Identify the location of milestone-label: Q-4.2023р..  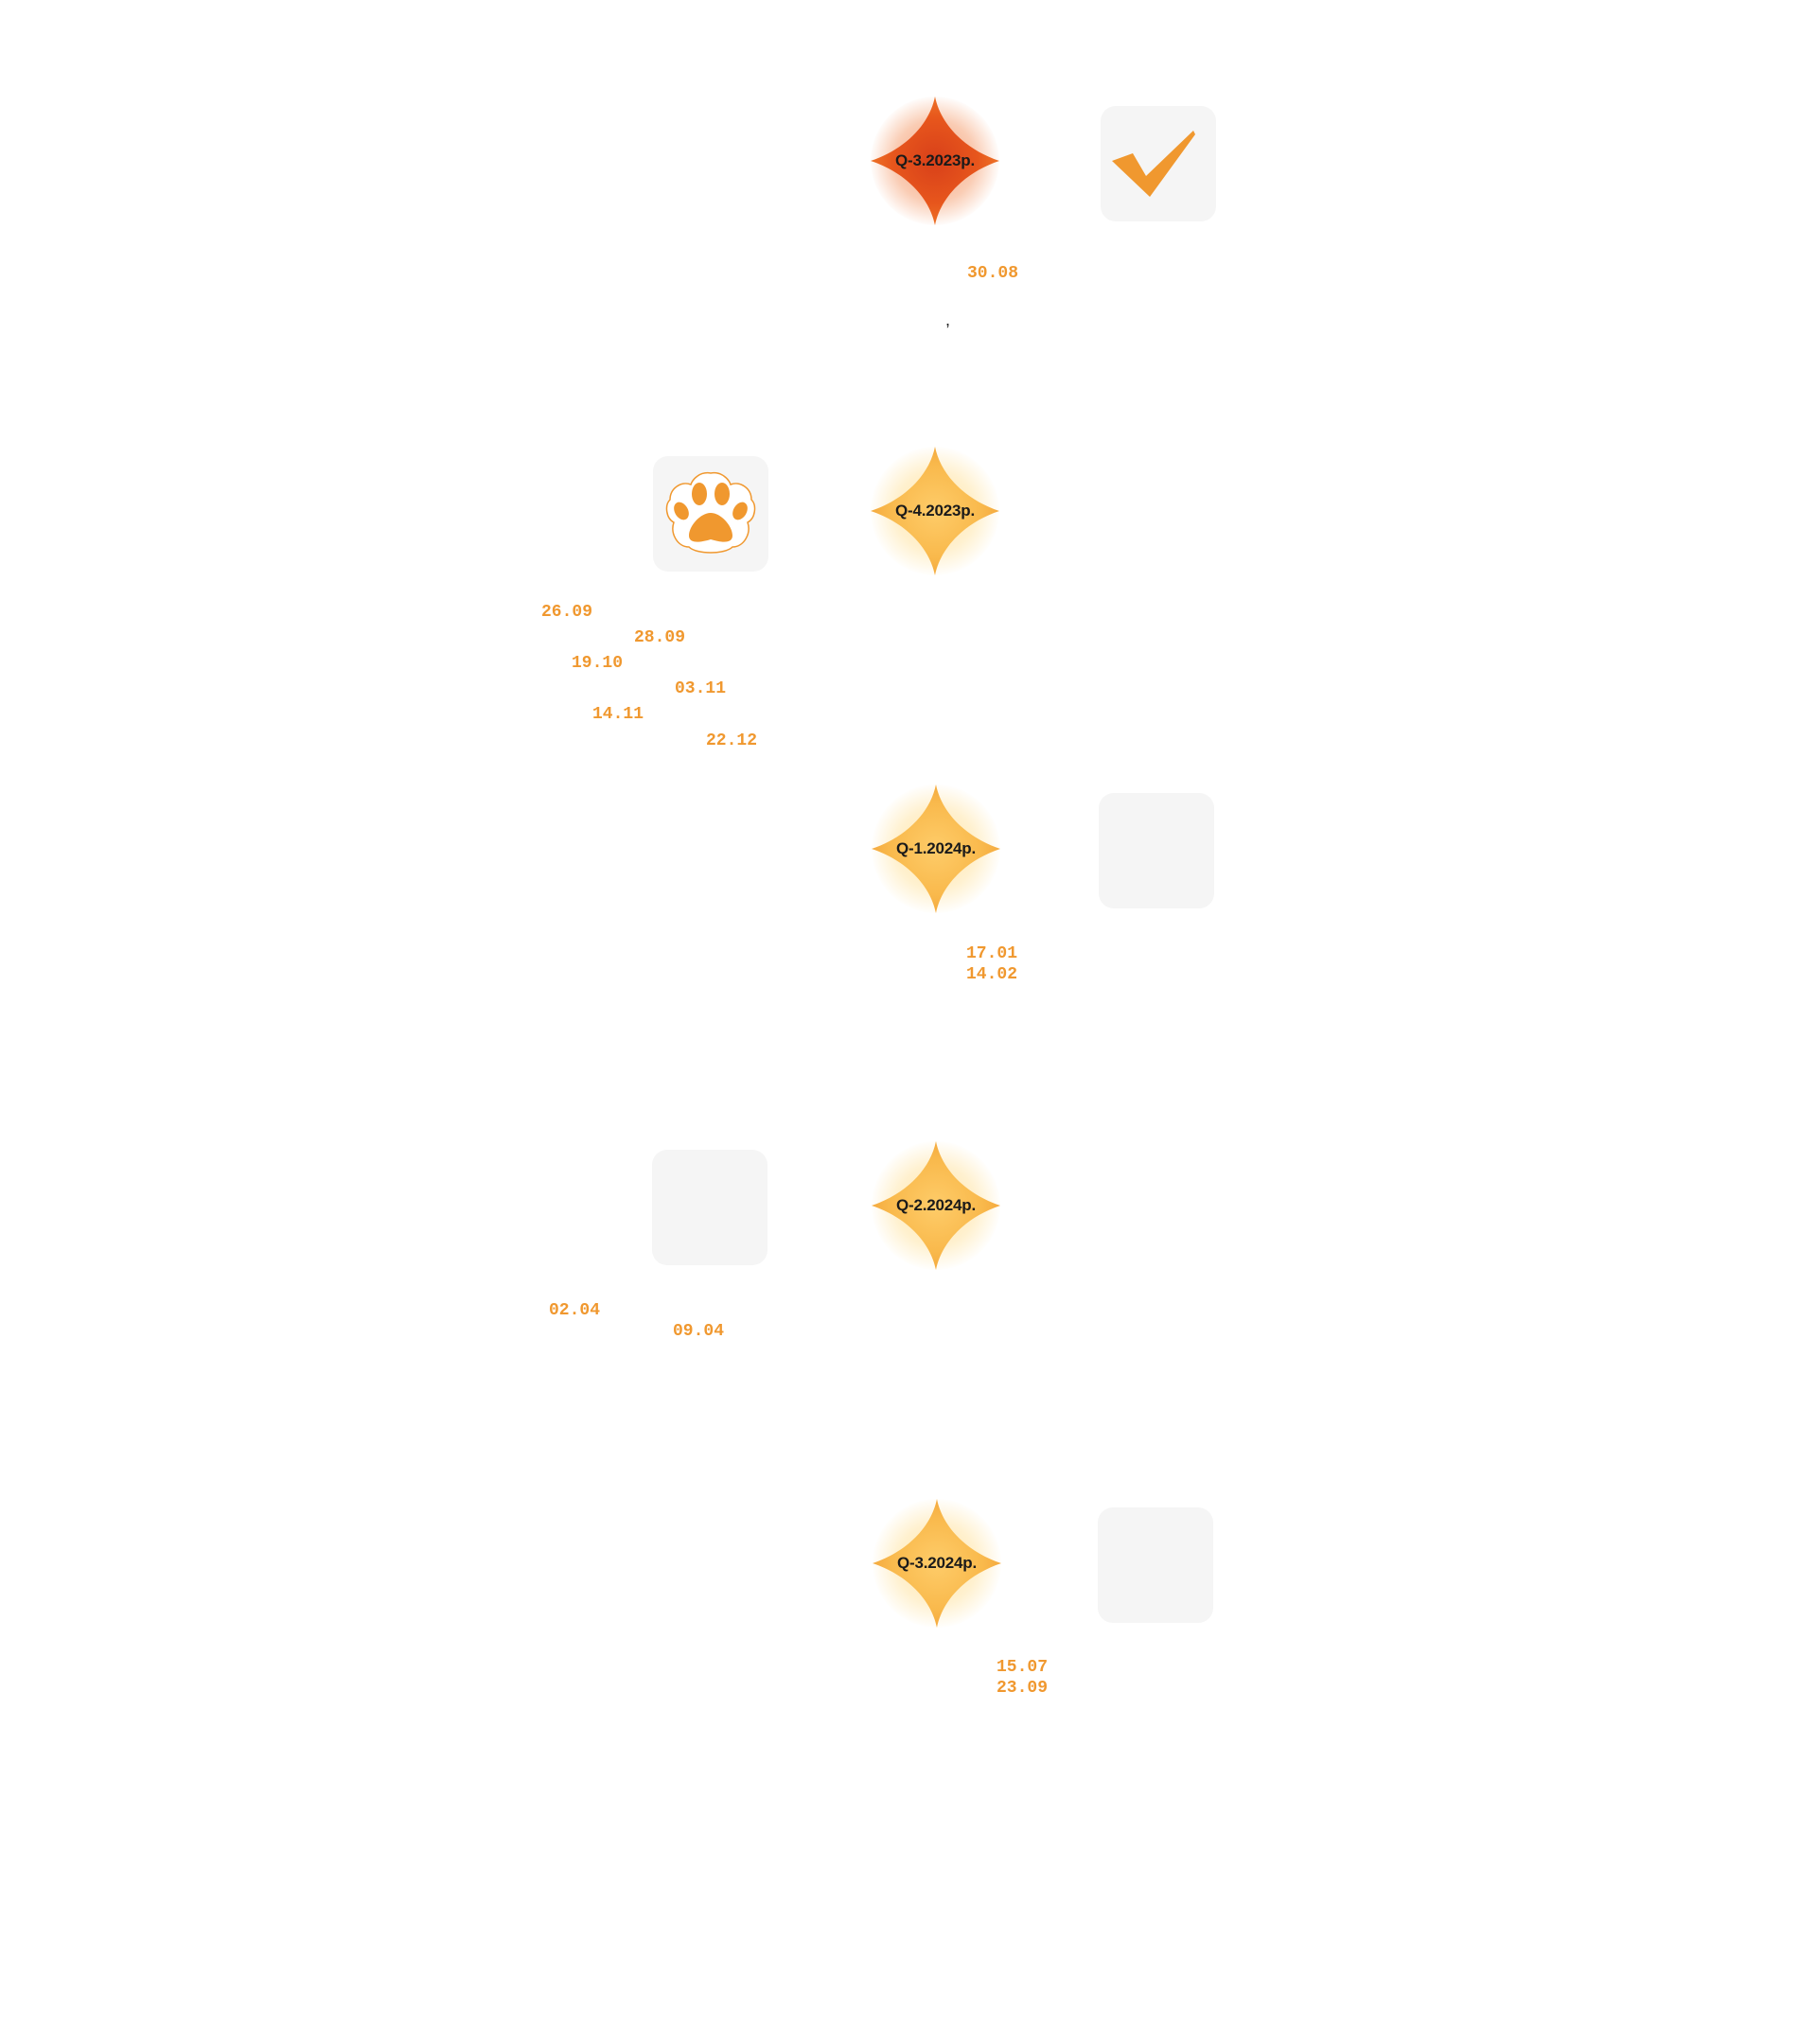
(935, 511).